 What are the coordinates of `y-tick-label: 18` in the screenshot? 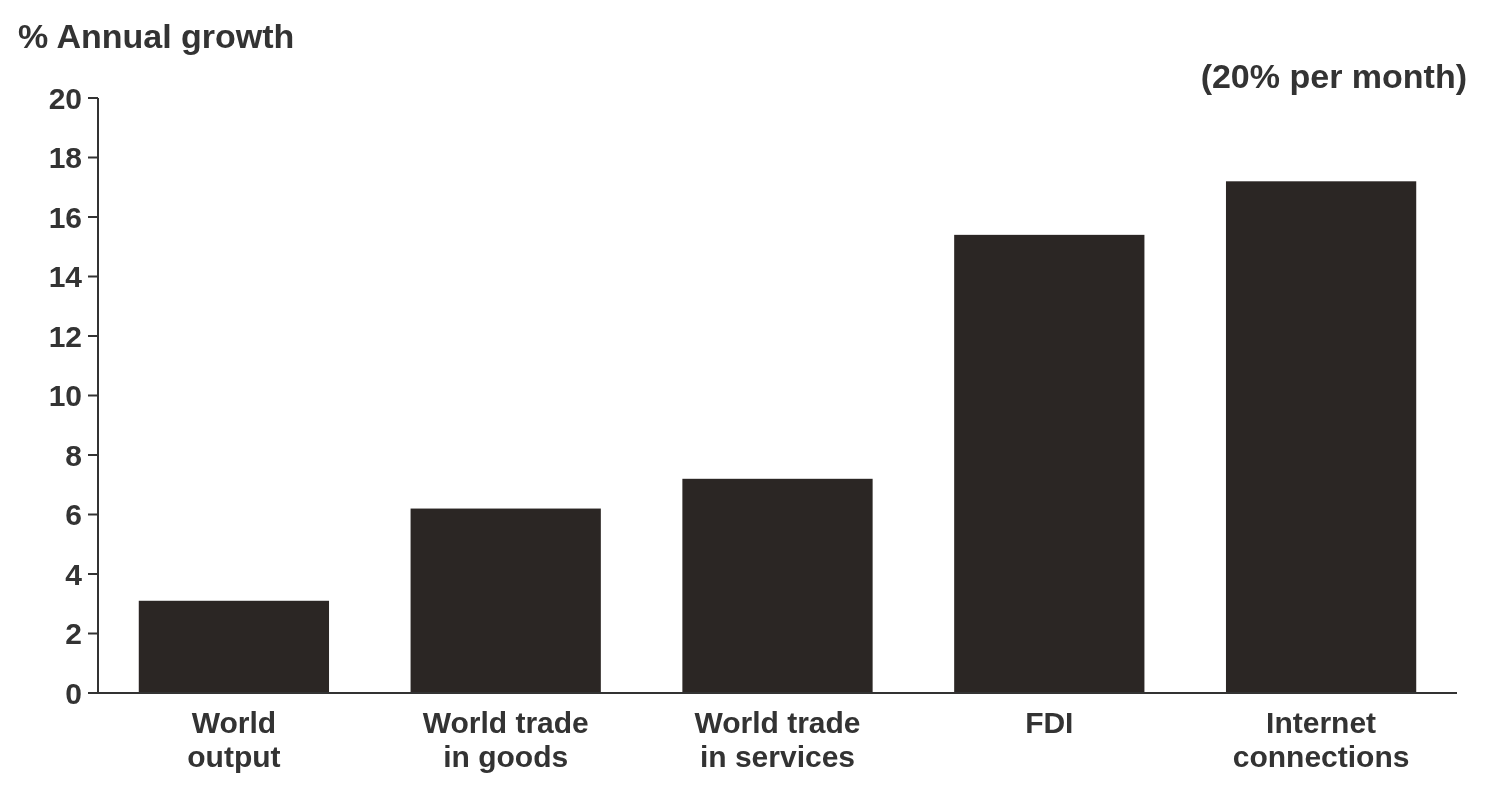 It's located at (65, 157).